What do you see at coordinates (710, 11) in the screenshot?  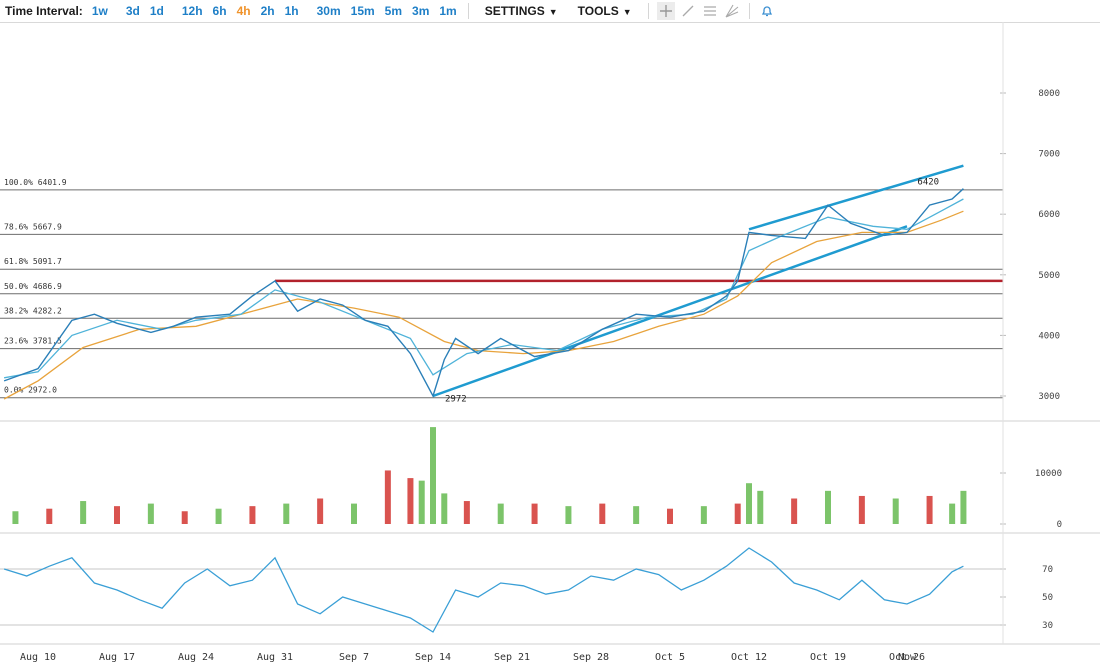 I see `fib-retracement-icon` at bounding box center [710, 11].